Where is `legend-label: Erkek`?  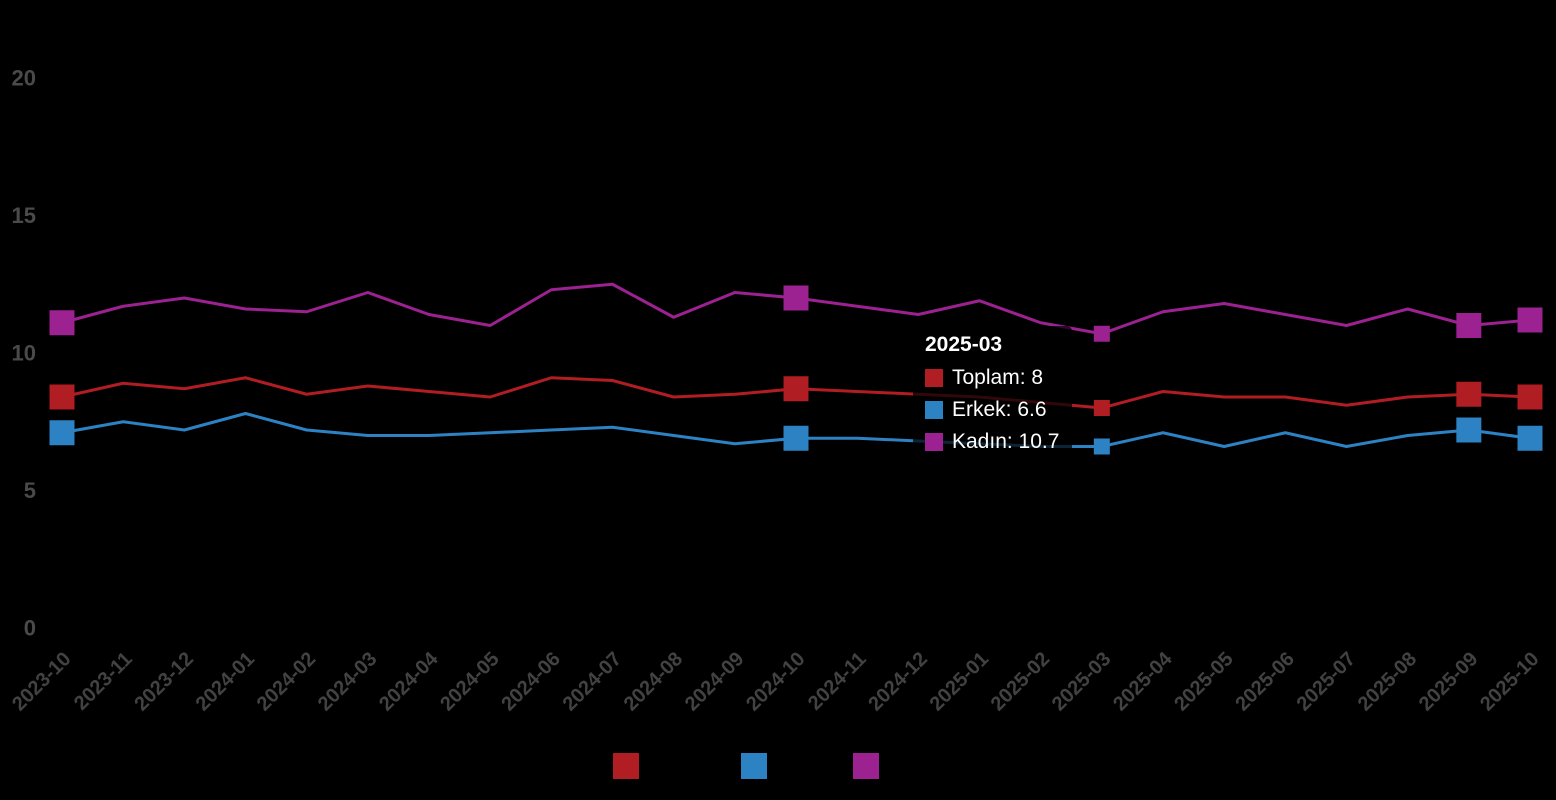
legend-label: Erkek is located at coordinates (802, 765).